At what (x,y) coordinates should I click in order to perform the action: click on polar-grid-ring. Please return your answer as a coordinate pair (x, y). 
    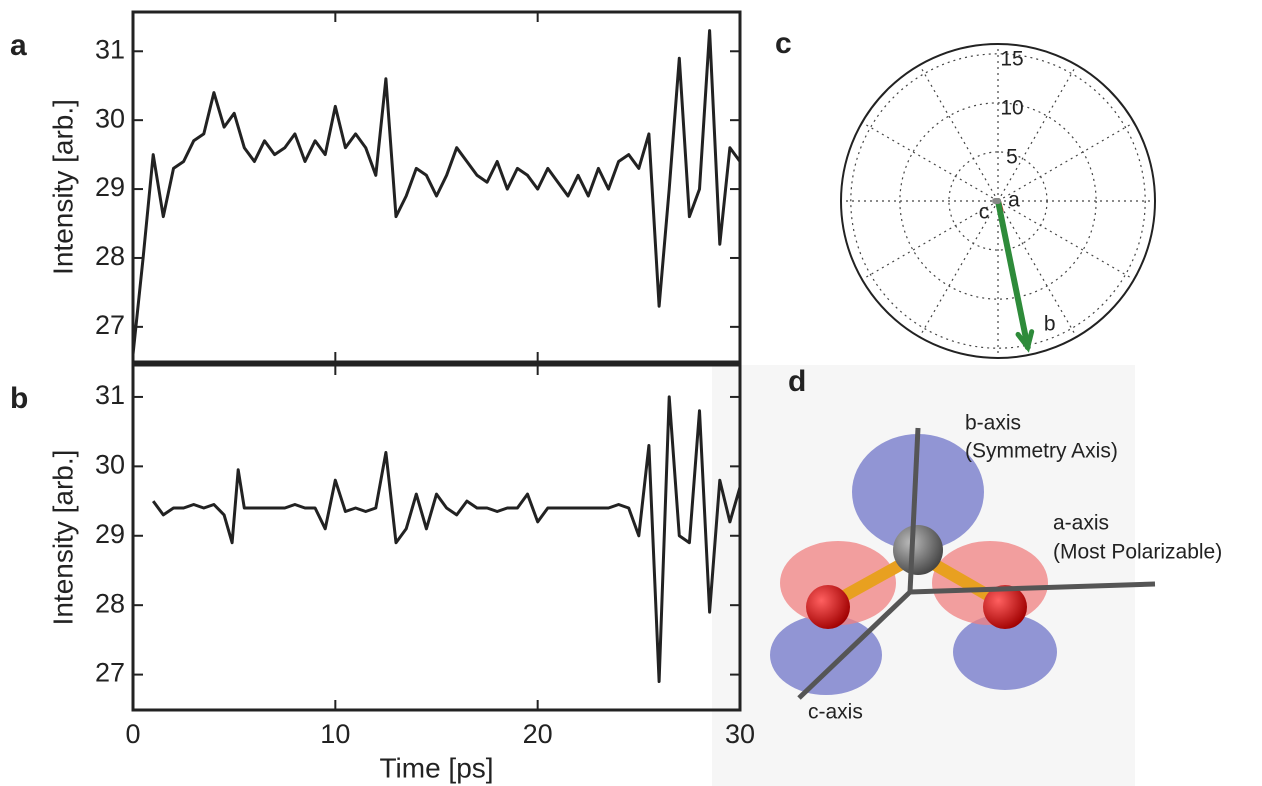
    Looking at the image, I should click on (998, 201).